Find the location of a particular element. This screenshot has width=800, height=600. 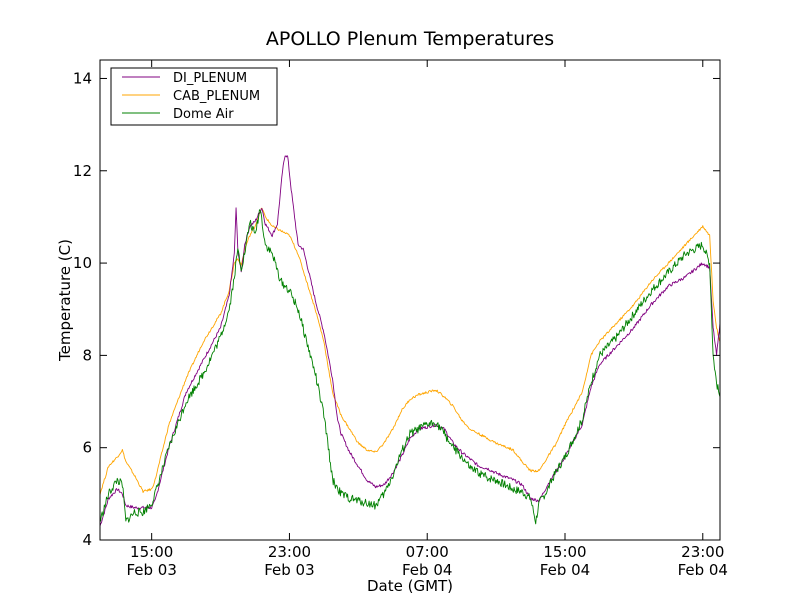

y-tick-label: 10 is located at coordinates (82, 263).